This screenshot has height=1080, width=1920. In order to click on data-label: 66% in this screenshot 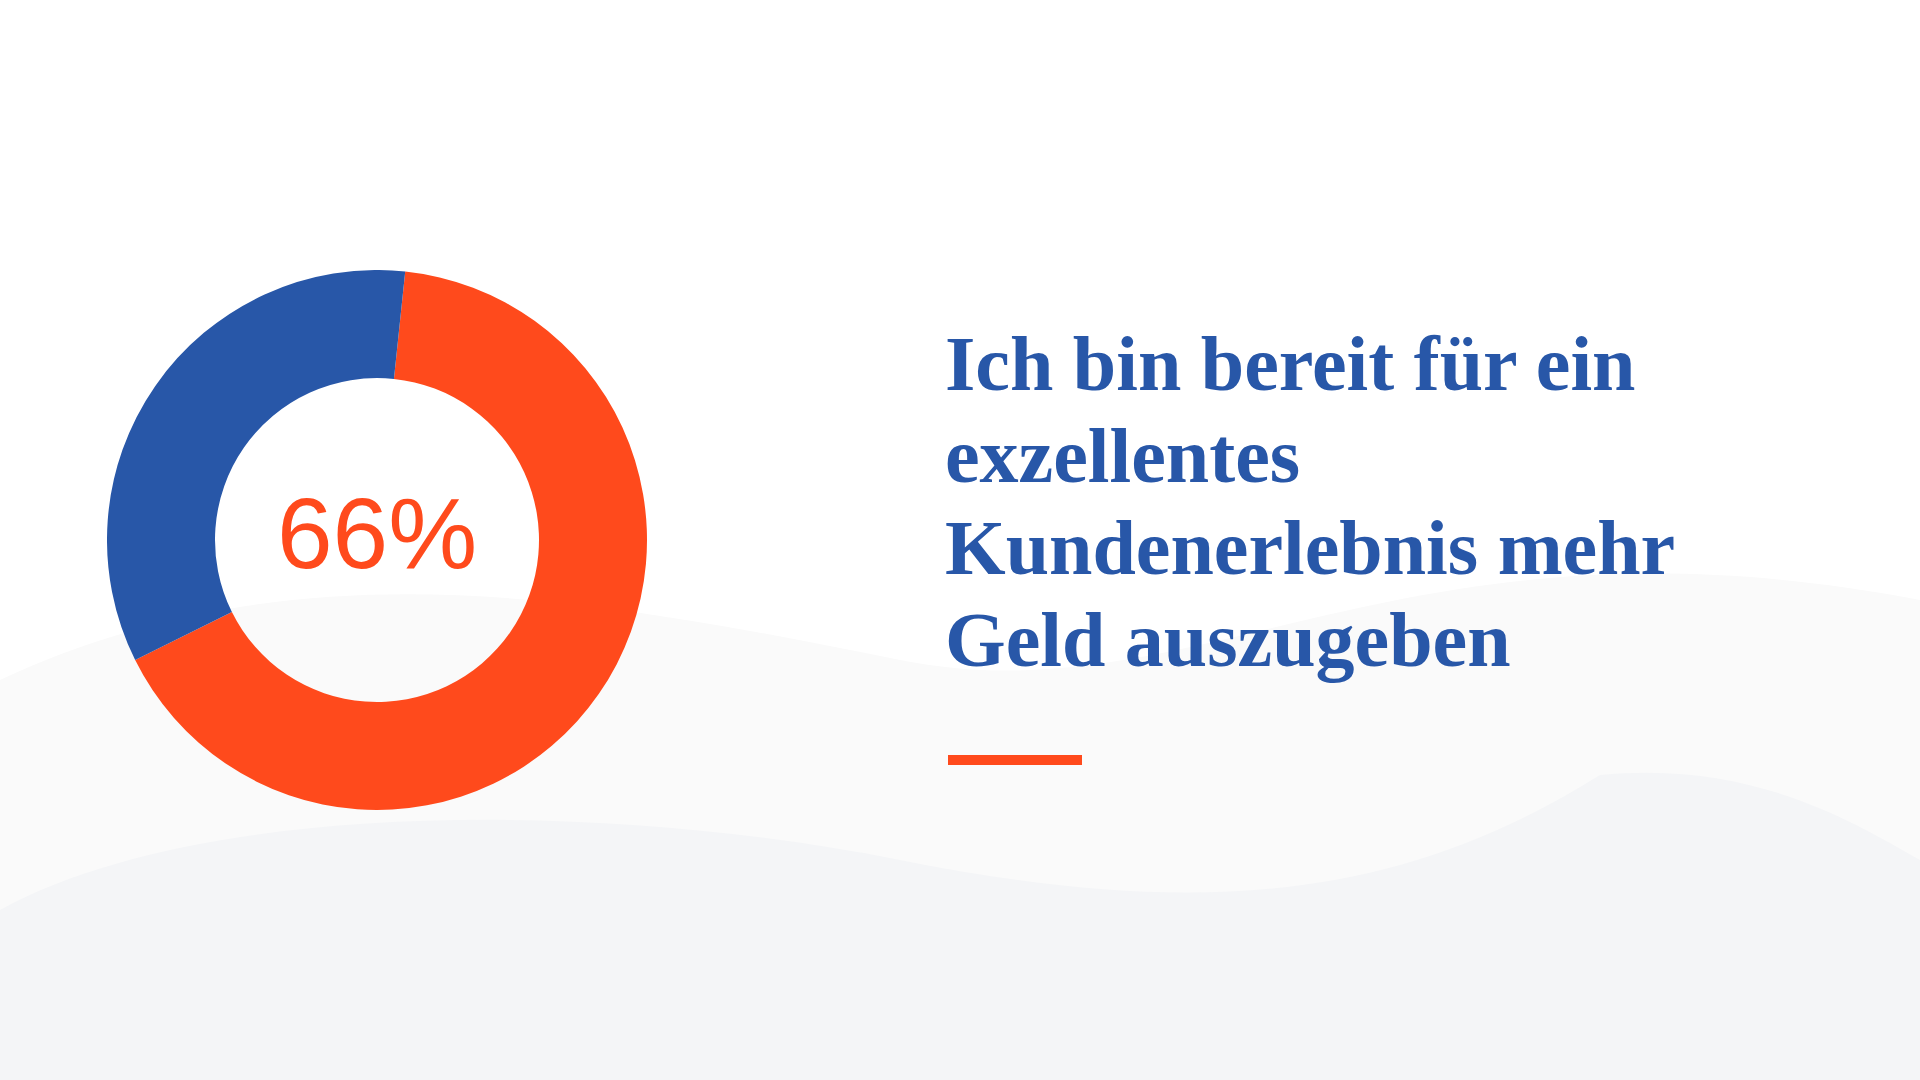, I will do `click(377, 532)`.